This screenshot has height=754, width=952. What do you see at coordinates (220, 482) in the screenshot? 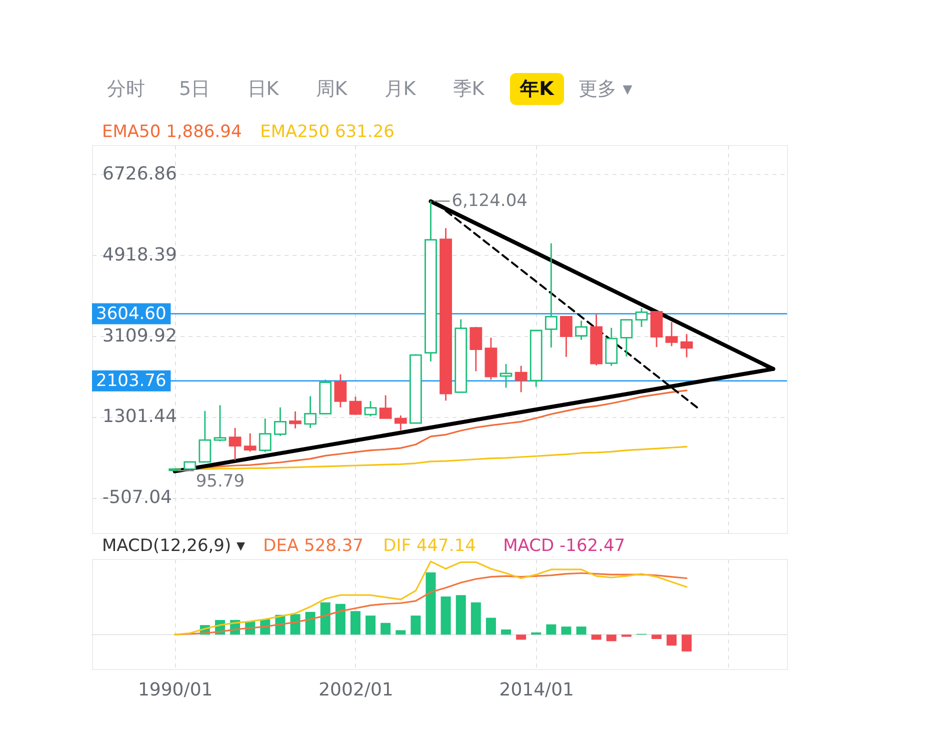
I see `annotation: 95.79` at bounding box center [220, 482].